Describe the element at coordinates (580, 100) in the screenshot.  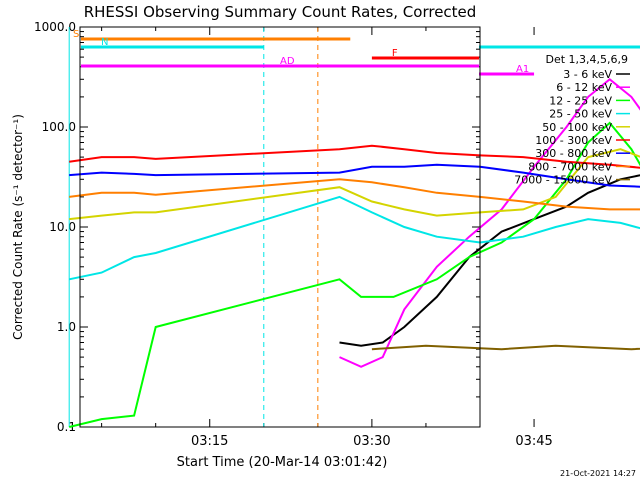
I see `legend-label: 12 - 25 keV` at that location.